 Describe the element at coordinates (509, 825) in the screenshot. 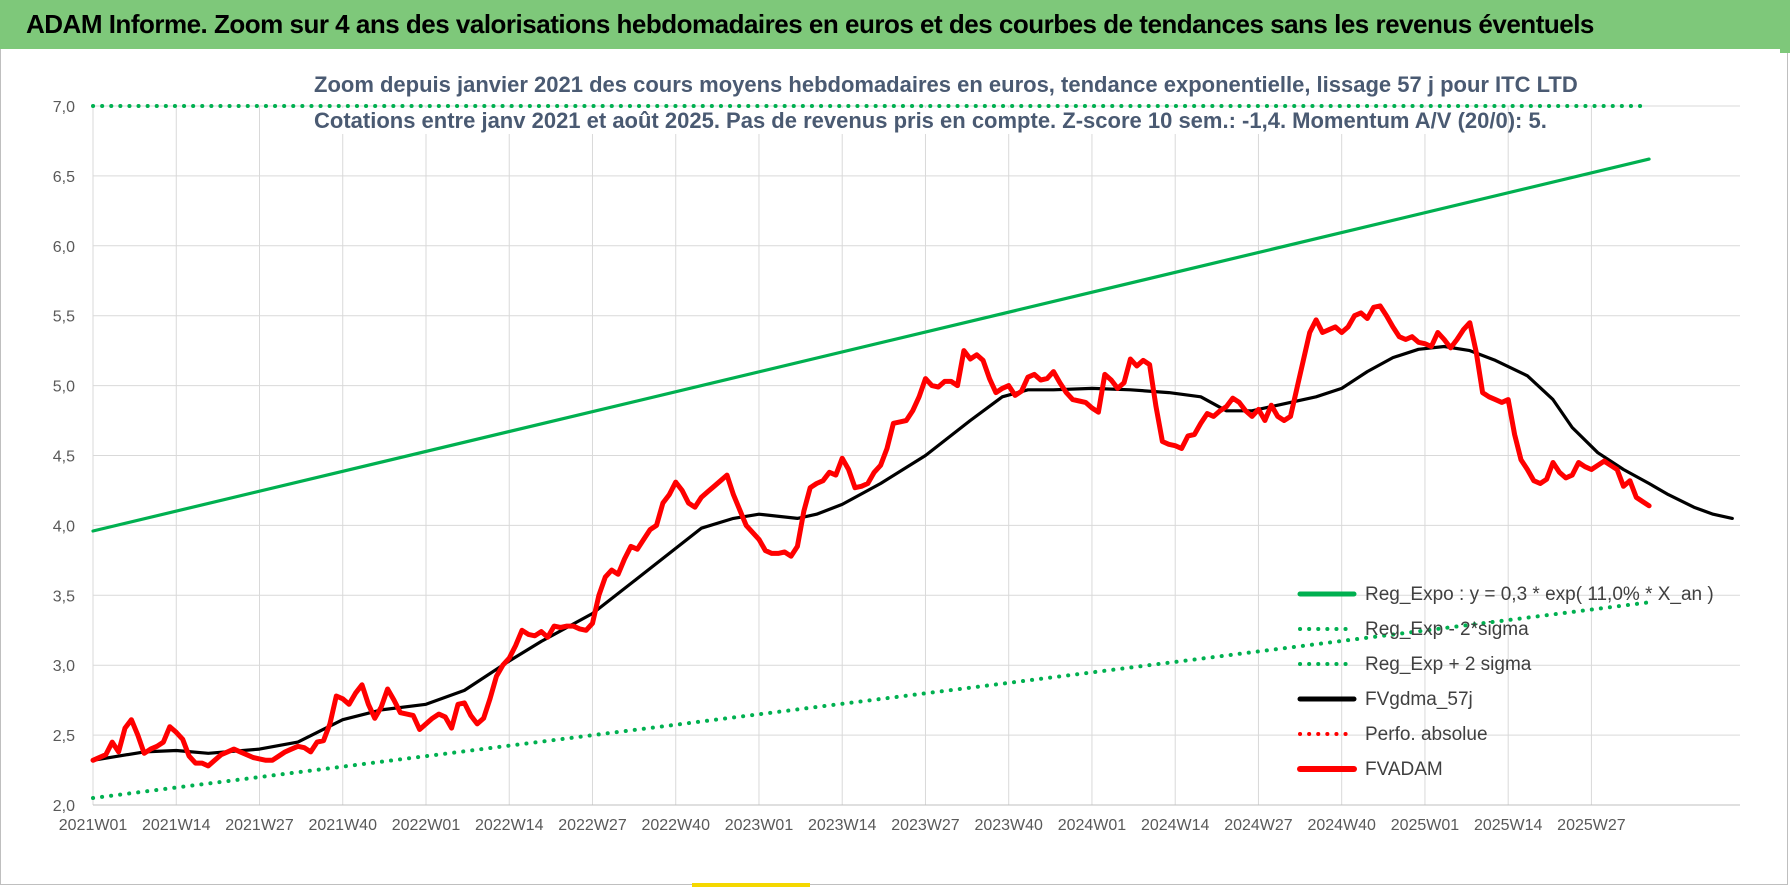

I see `x-tick-label: 2022W14` at that location.